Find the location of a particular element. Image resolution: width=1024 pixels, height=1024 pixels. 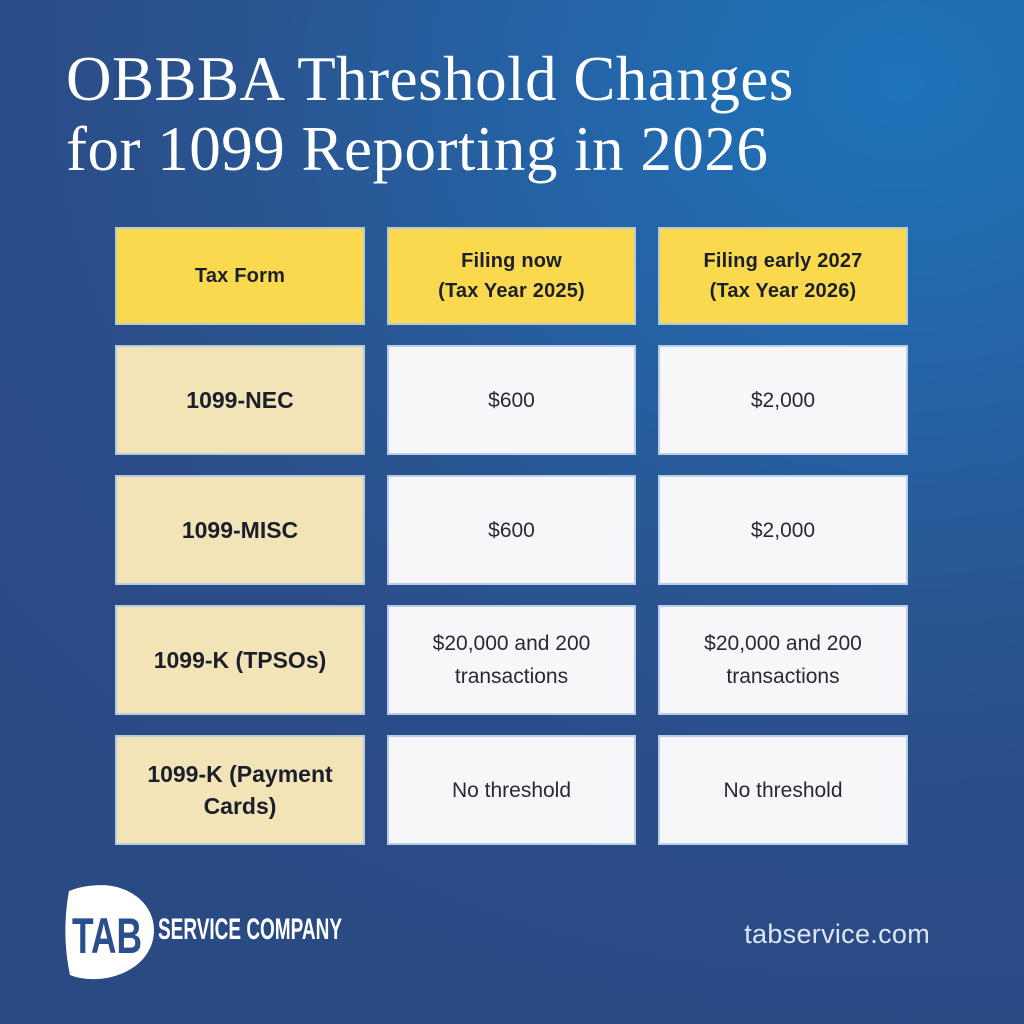

header-filing-early-2027: Filing early 2027 (Tax Year 2026) is located at coordinates (783, 276).